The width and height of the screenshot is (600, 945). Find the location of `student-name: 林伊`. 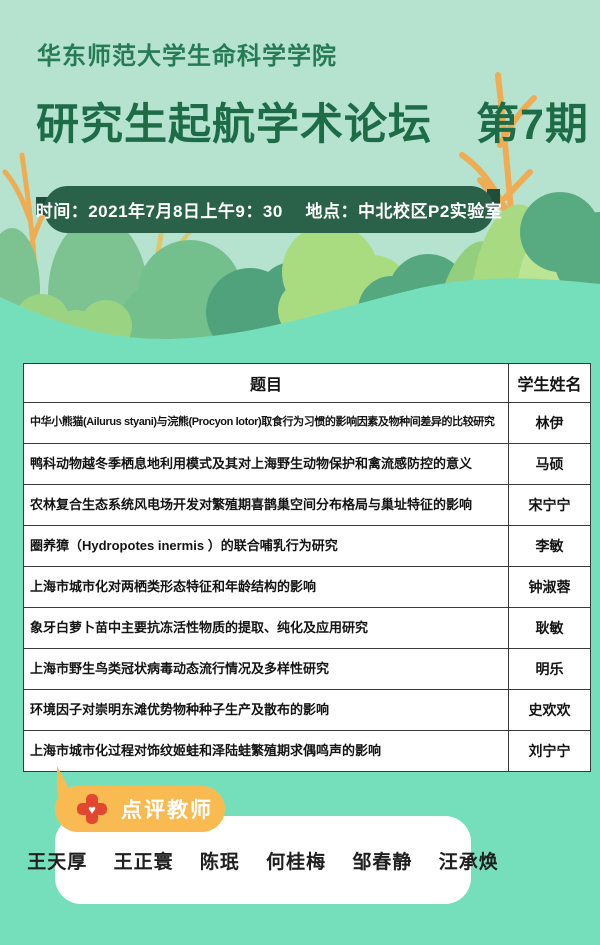

student-name: 林伊 is located at coordinates (549, 423).